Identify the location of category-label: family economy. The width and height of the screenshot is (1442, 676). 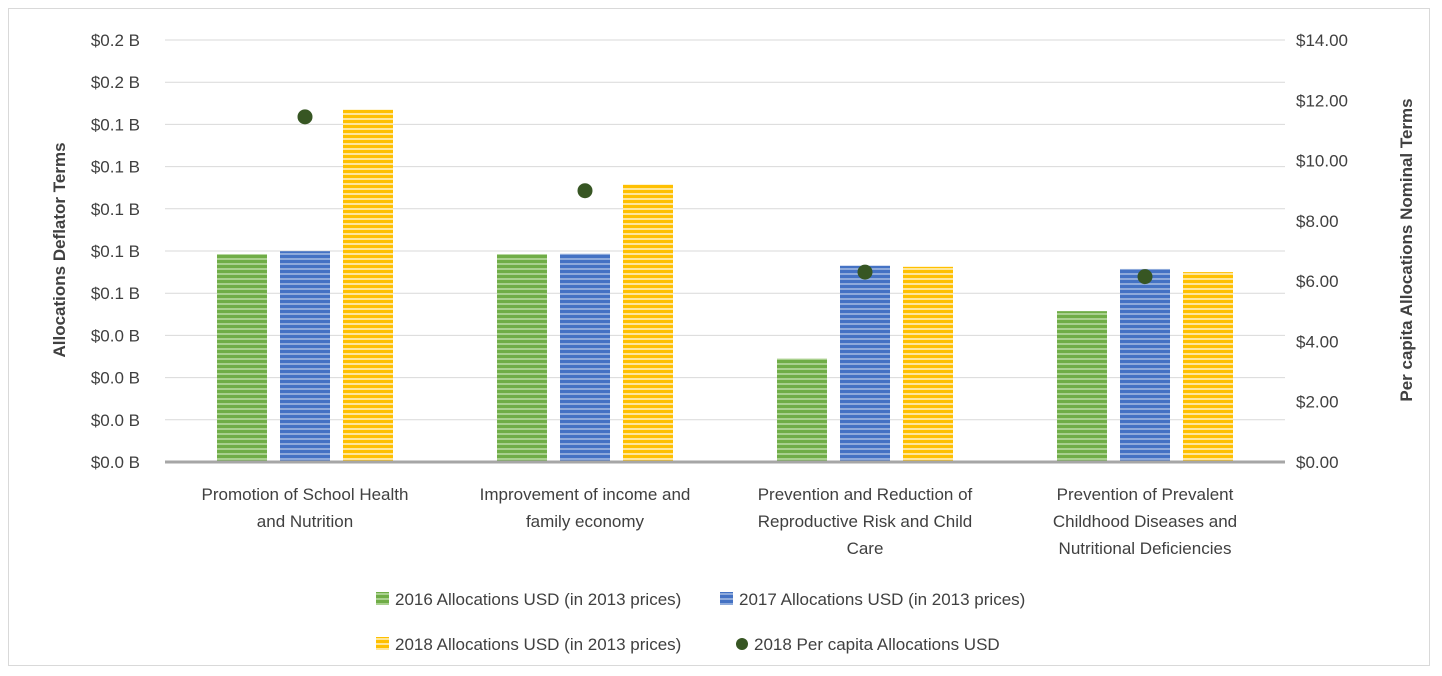
(585, 521).